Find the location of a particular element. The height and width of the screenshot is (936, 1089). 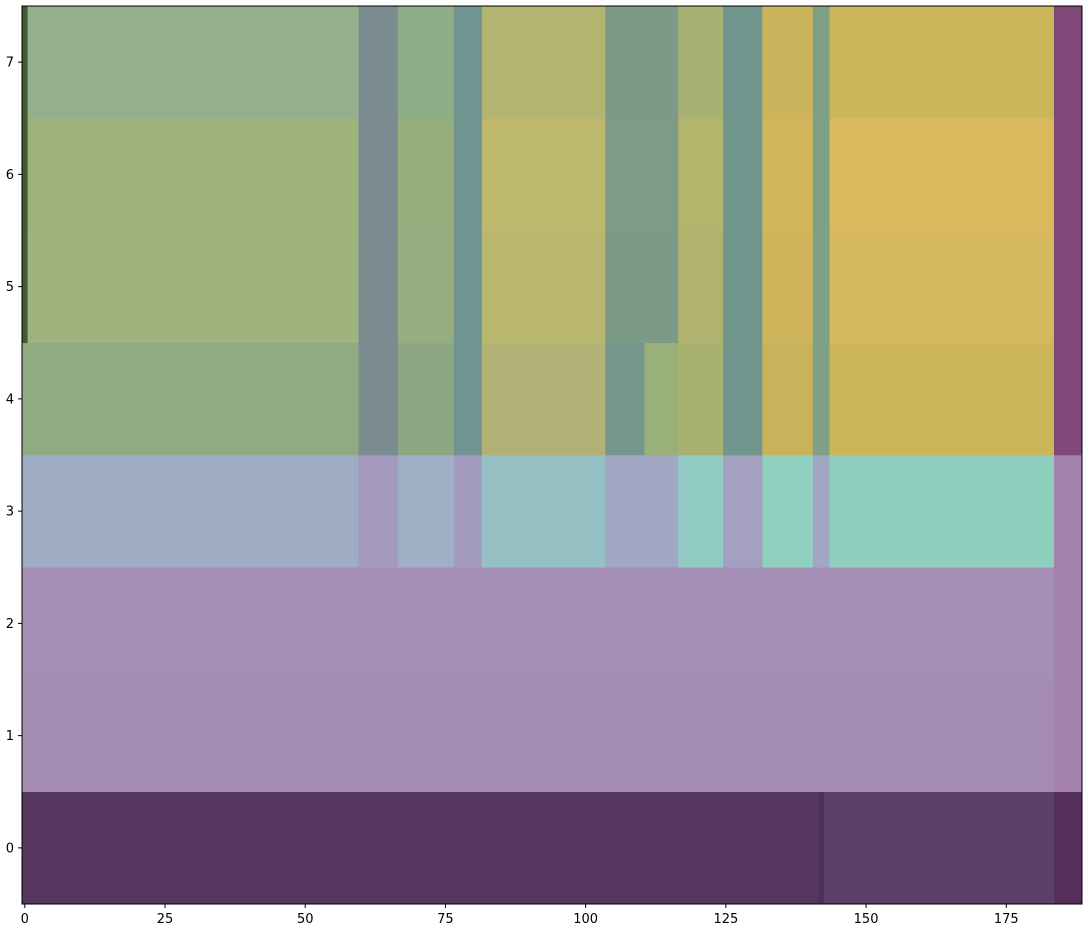

x-tick-label: 75 is located at coordinates (445, 919).